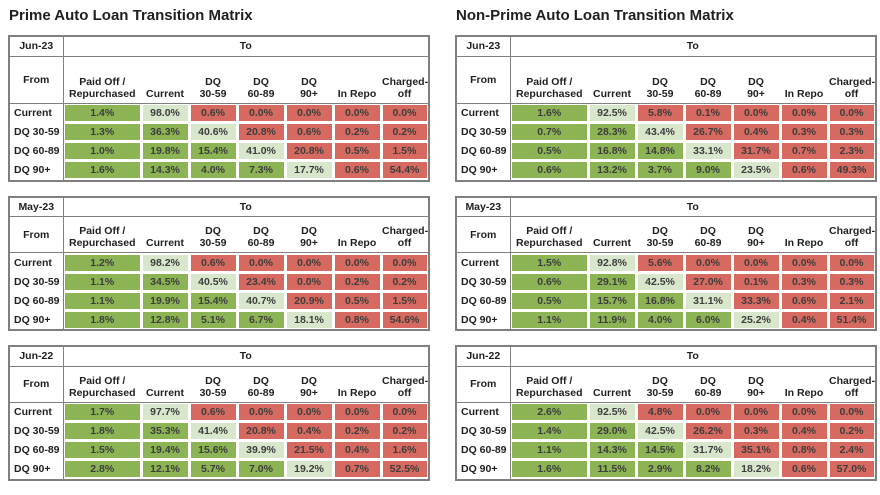 The width and height of the screenshot is (880, 495). Describe the element at coordinates (708, 450) in the screenshot. I see `value-cell: 31.7%` at that location.